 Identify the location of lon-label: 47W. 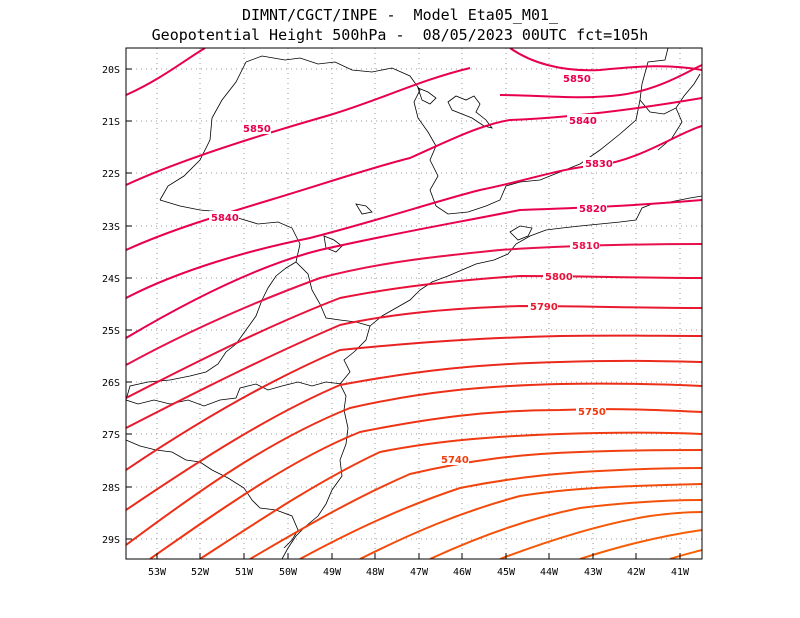
(419, 572).